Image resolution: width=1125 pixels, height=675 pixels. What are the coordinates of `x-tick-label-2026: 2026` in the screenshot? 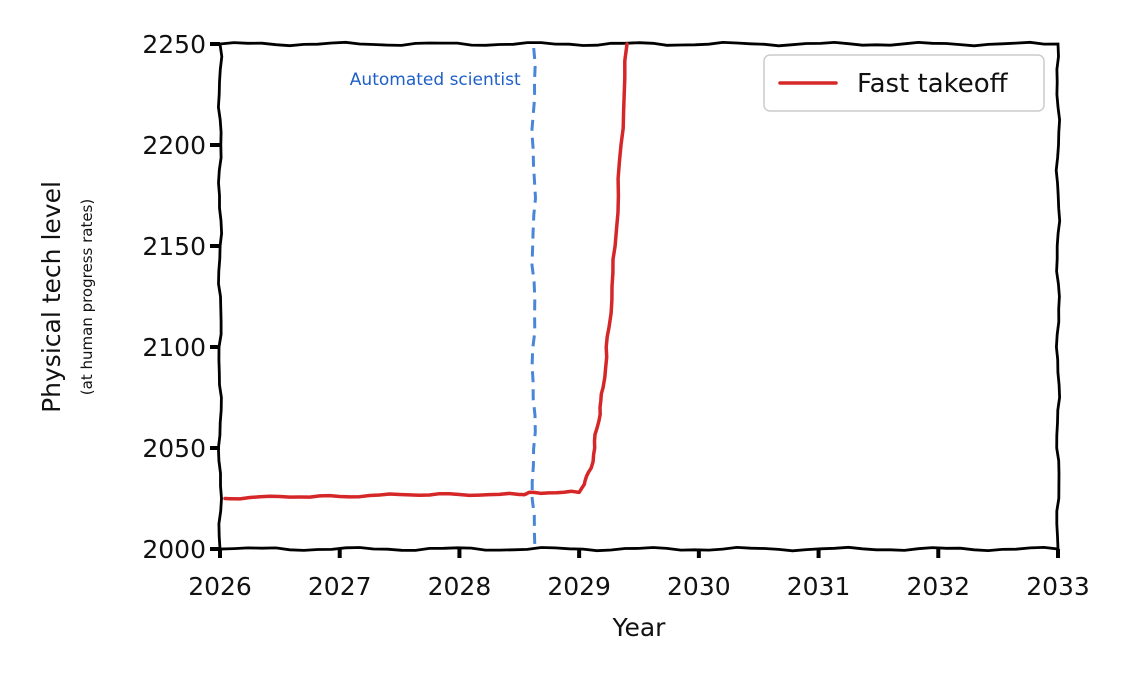 It's located at (220, 586).